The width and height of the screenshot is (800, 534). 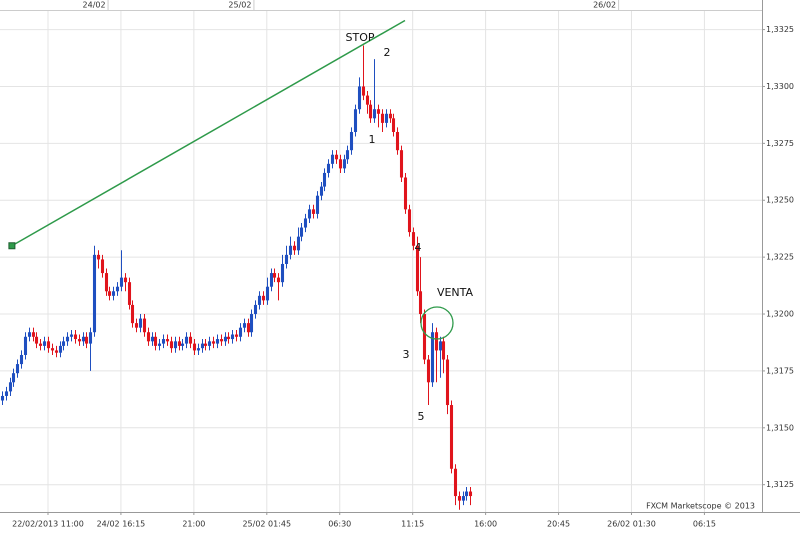 What do you see at coordinates (12, 246) in the screenshot?
I see `trend-anchor` at bounding box center [12, 246].